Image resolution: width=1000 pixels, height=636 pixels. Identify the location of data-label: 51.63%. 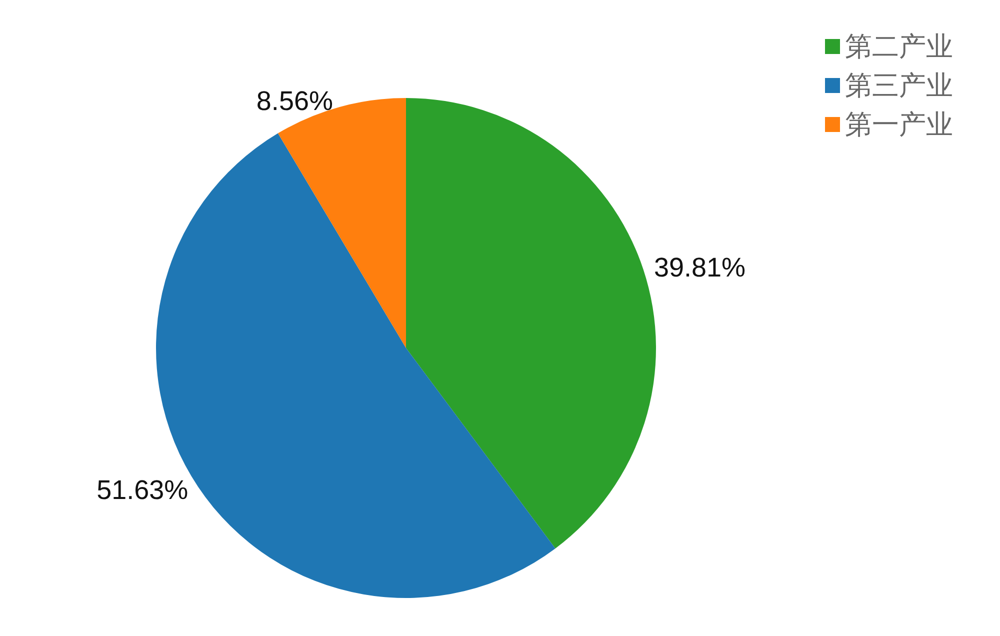
(142, 490).